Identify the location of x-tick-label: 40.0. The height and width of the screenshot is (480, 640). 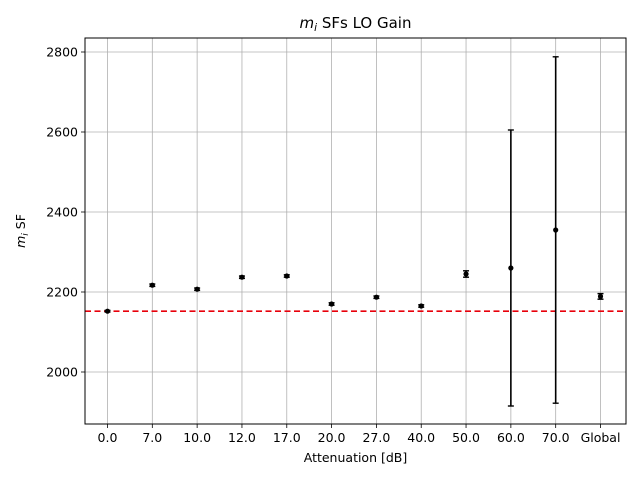
(421, 437).